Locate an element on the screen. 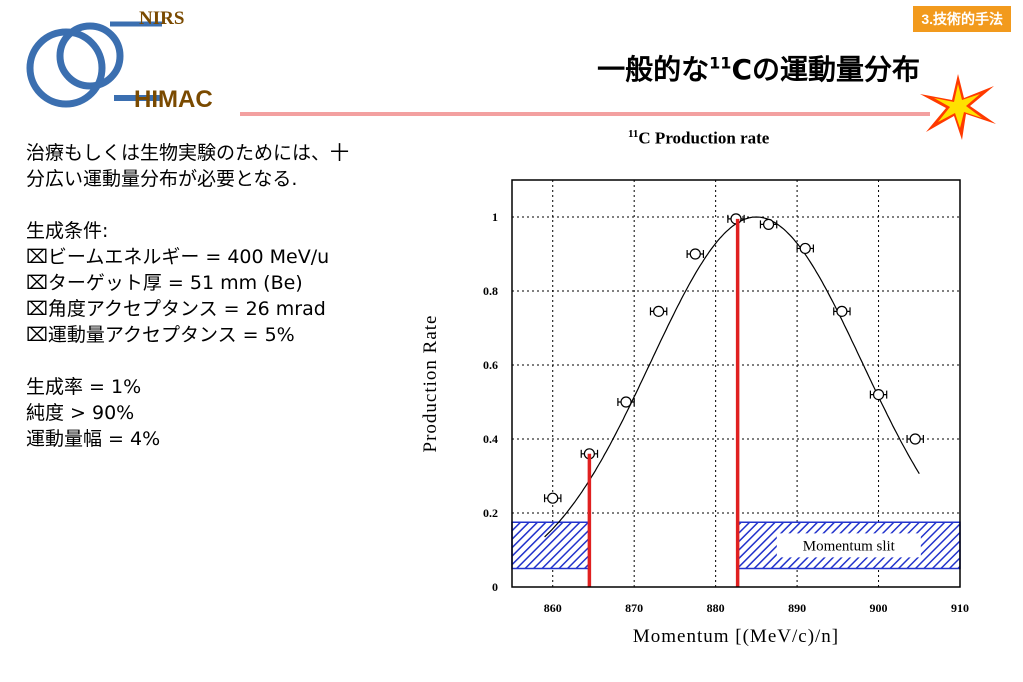 Image resolution: width=1023 pixels, height=682 pixels. slit-lines is located at coordinates (663, 402).